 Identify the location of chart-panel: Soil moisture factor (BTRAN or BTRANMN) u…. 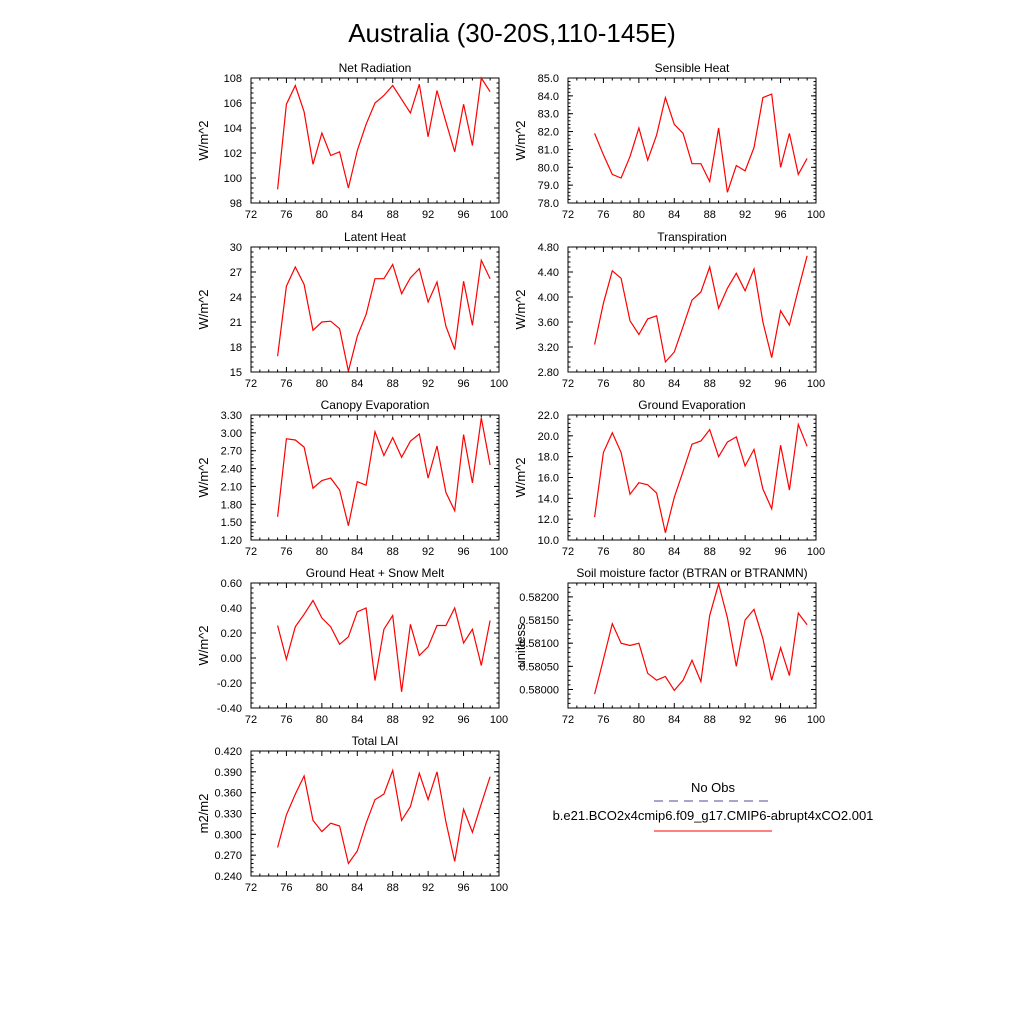
(669, 646).